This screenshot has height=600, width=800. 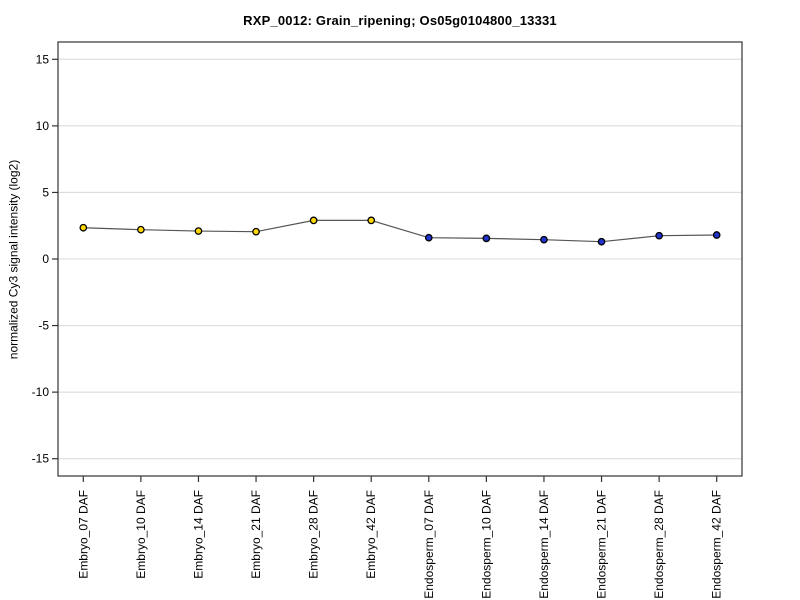 I want to click on y-tick-label: 0, so click(x=45, y=259).